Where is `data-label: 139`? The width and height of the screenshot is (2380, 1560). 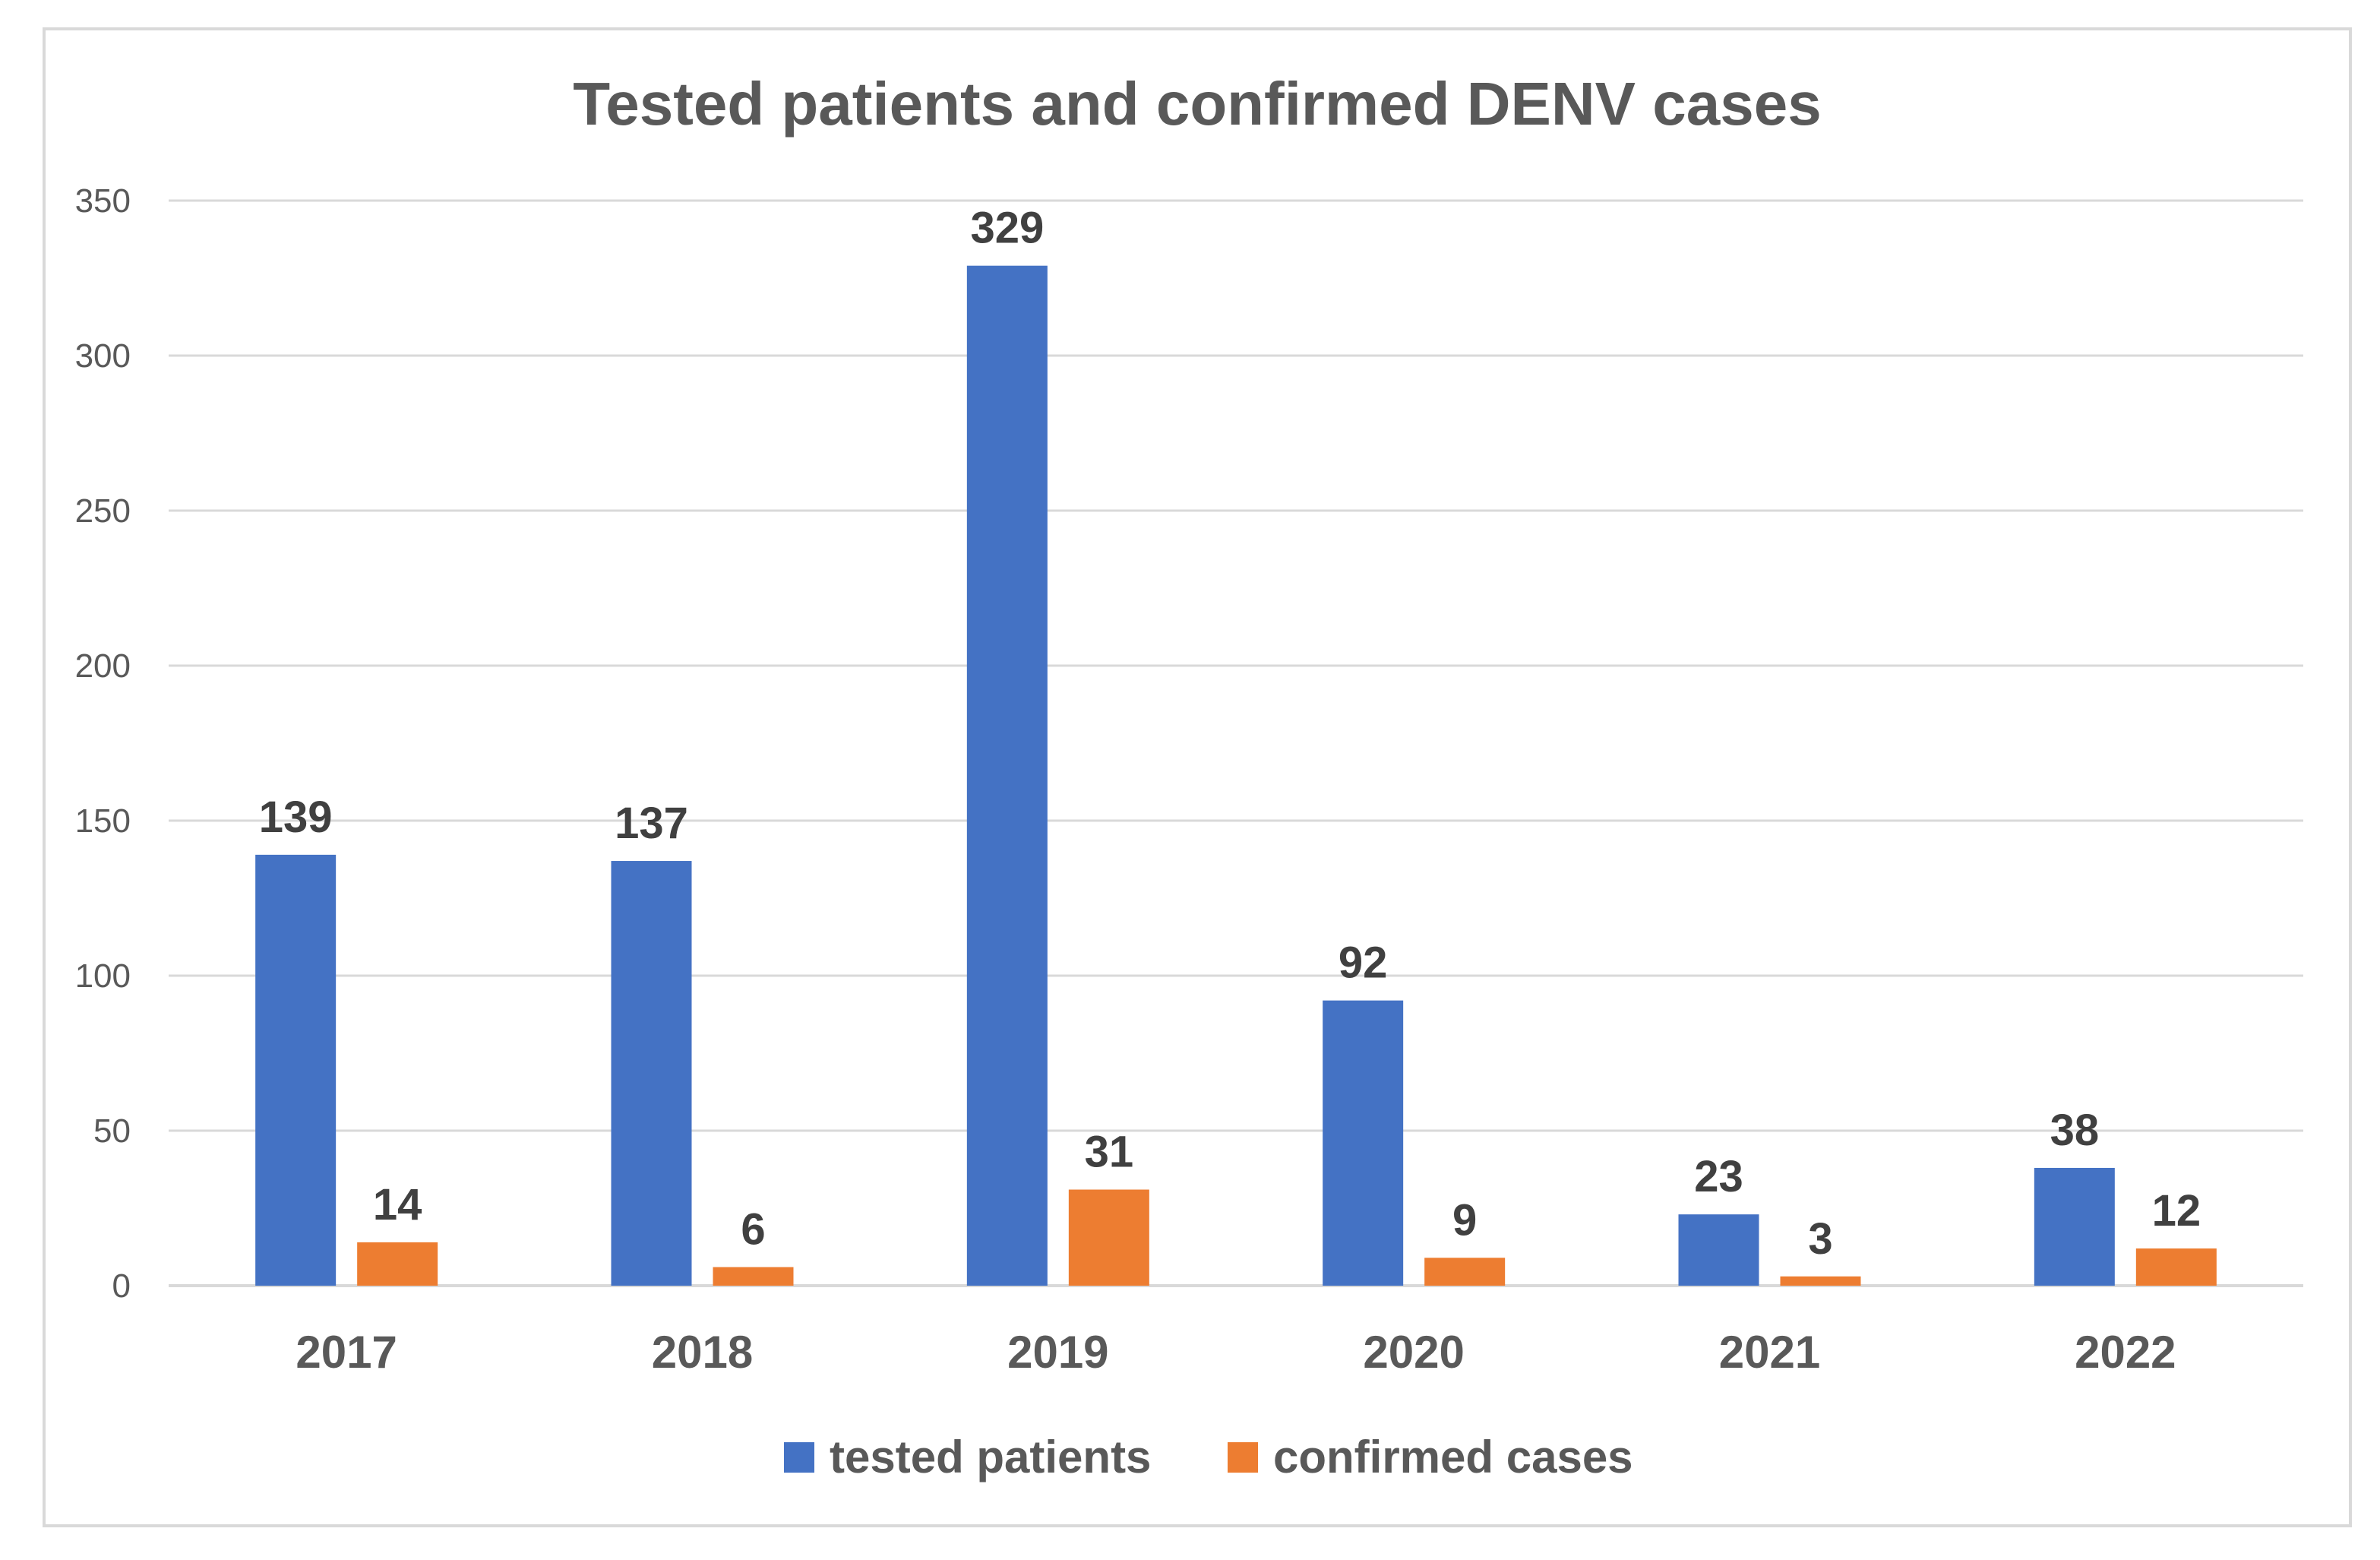
data-label: 139 is located at coordinates (296, 817).